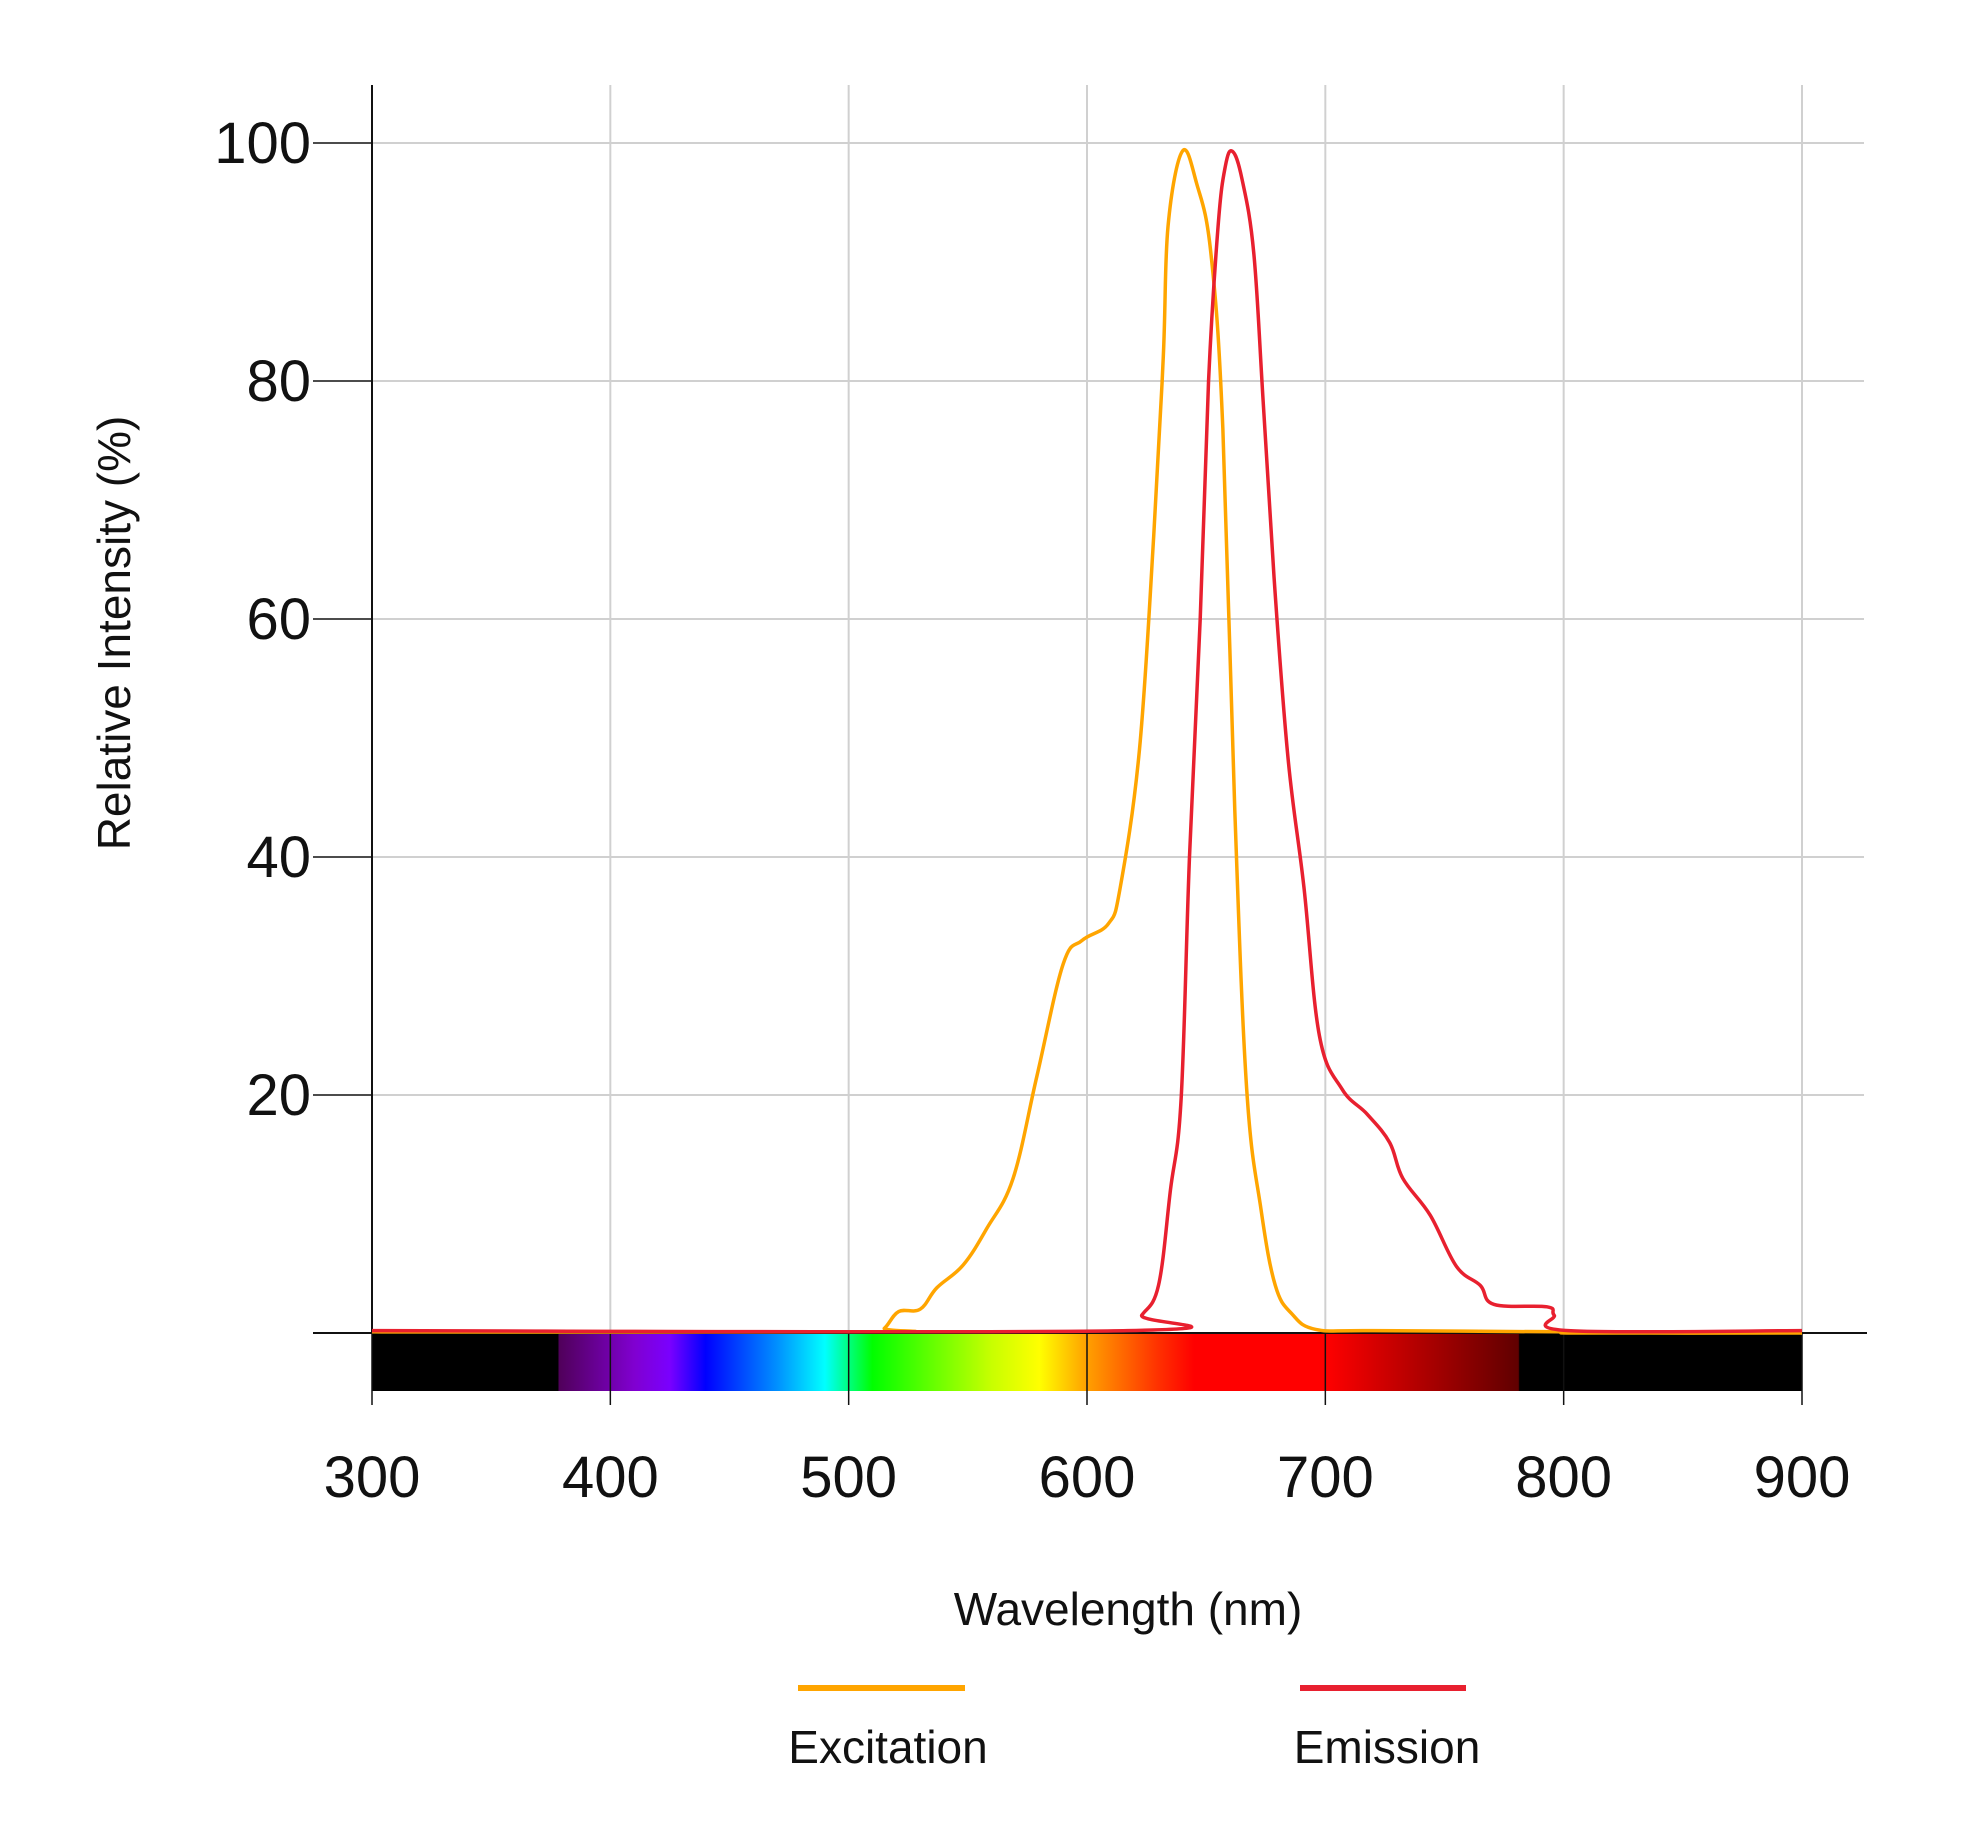  I want to click on legend-label-emission: Emission, so click(1387, 1747).